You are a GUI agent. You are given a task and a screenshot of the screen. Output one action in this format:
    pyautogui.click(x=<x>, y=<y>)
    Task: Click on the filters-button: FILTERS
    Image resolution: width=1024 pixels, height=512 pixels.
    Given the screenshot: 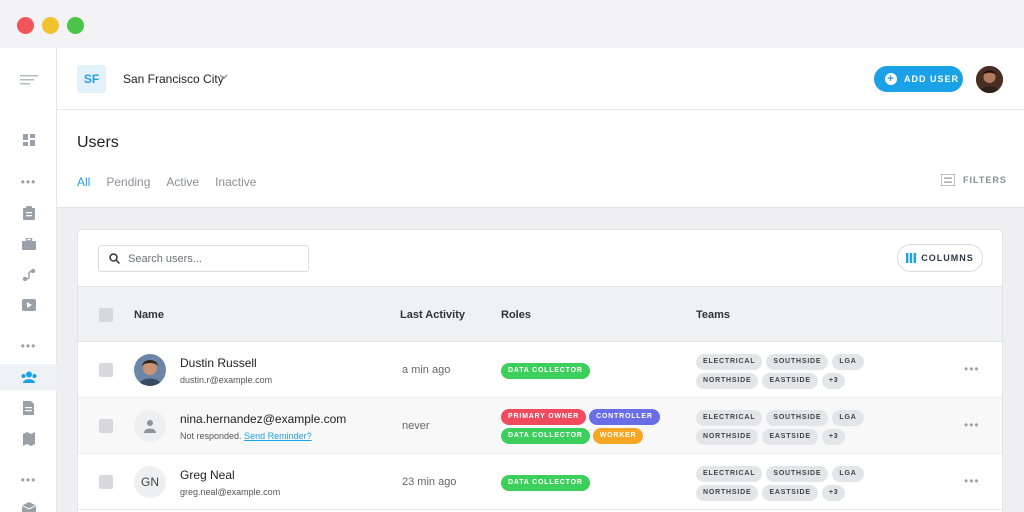 What is the action you would take?
    pyautogui.click(x=974, y=180)
    